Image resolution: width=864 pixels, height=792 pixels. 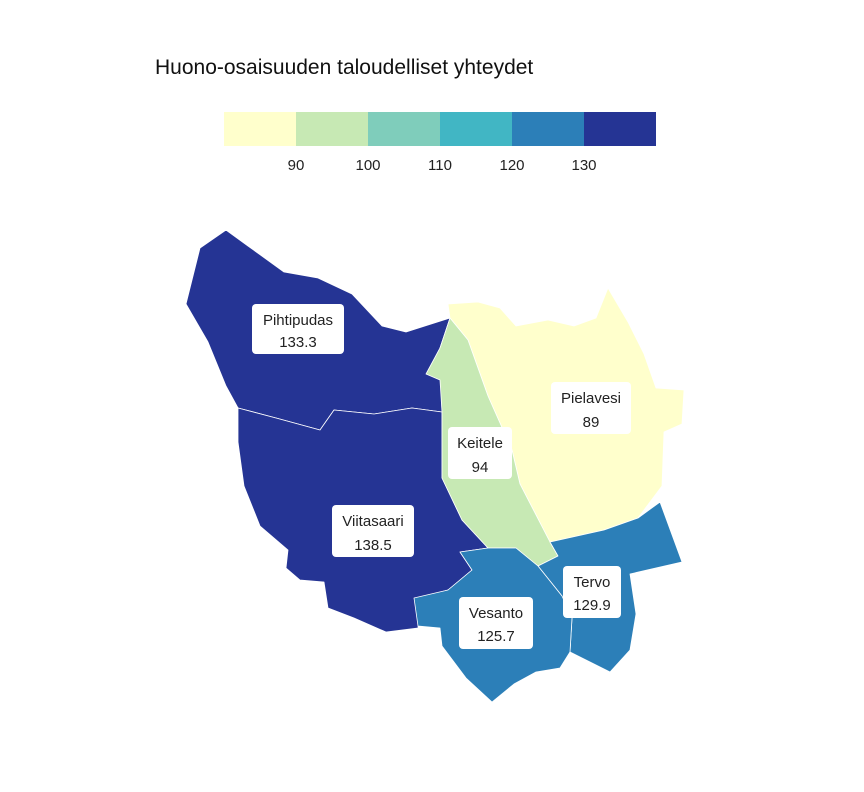 I want to click on label-vesanto: Vesanto 125.7, so click(x=496, y=623).